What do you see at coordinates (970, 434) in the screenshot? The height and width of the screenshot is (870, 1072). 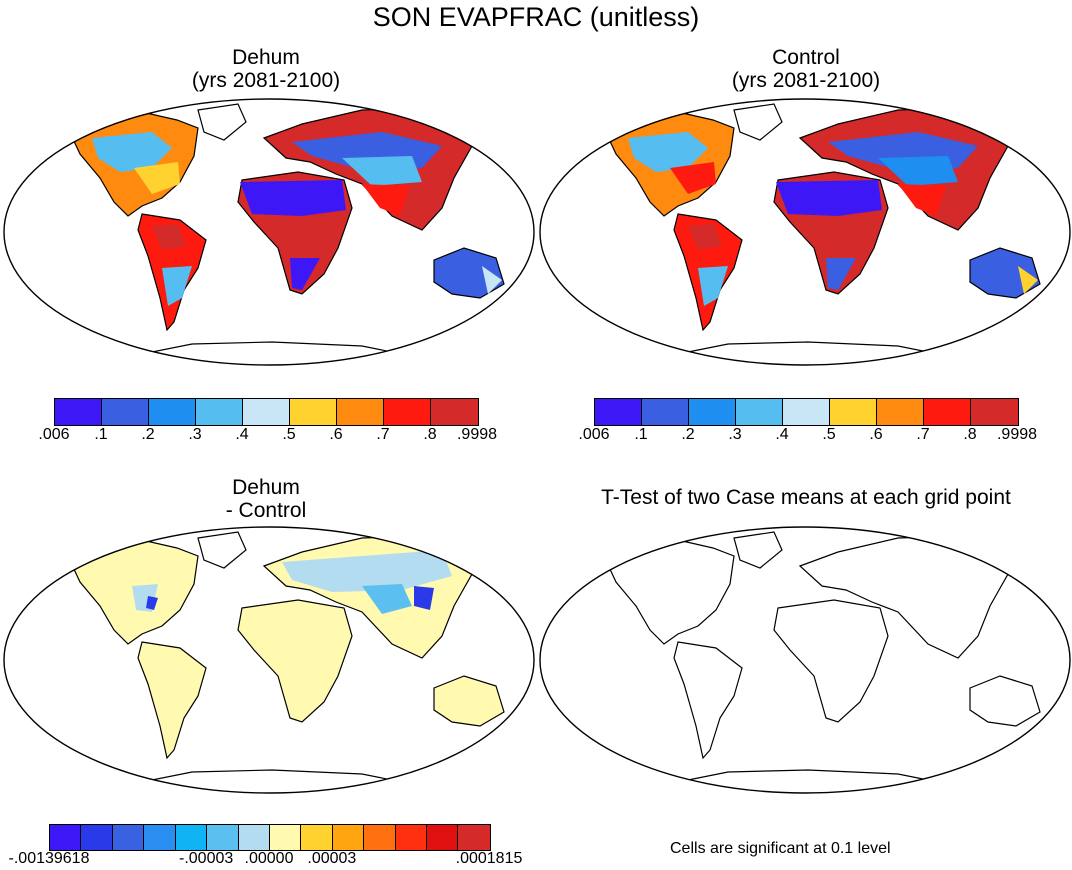 I see `colorbar-control-tick-label: .8` at bounding box center [970, 434].